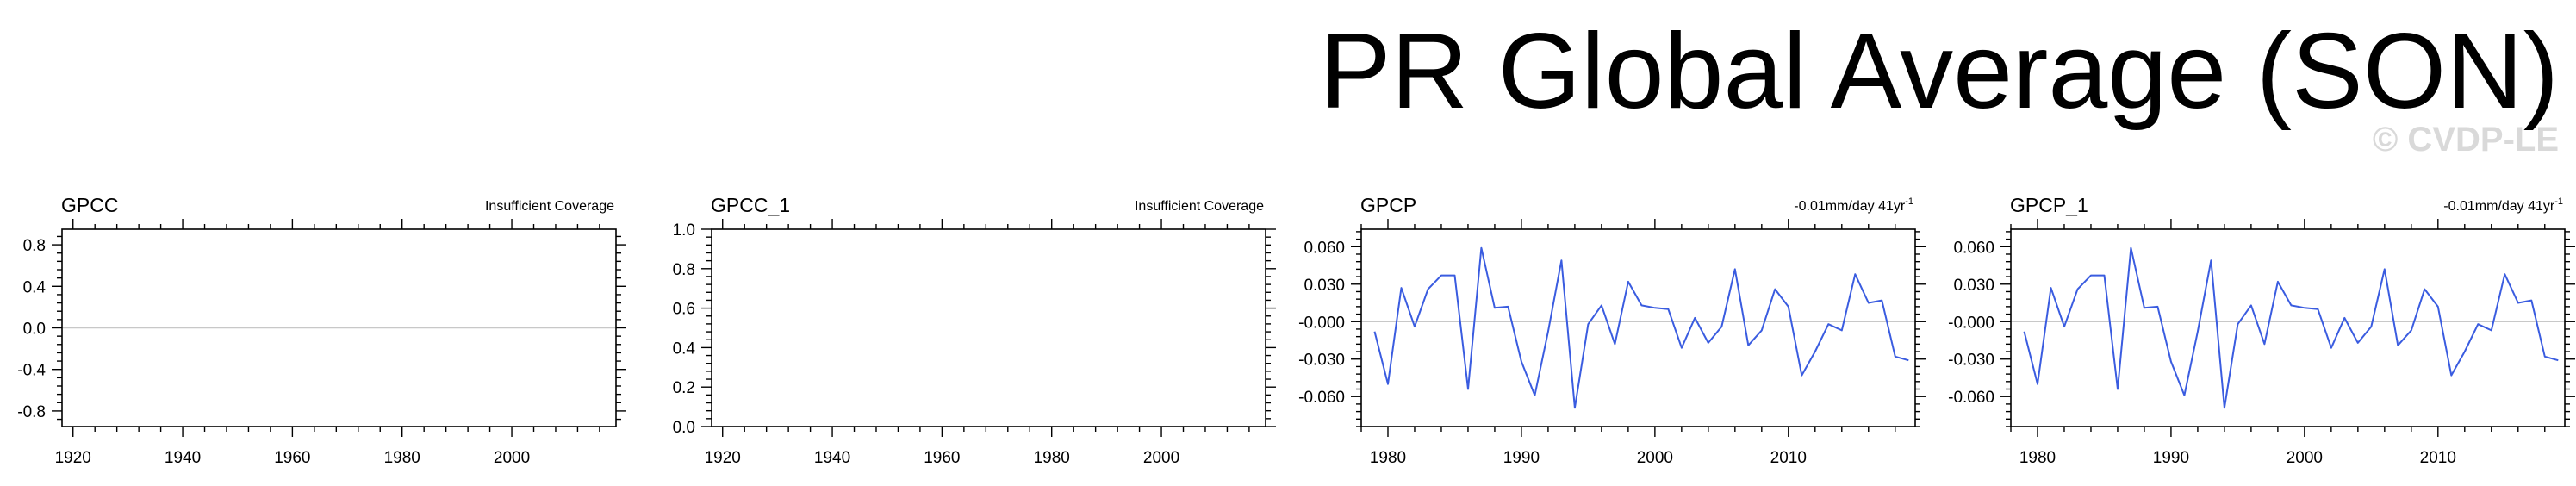 Image resolution: width=2576 pixels, height=486 pixels. I want to click on panel-title: GPCC, so click(90, 205).